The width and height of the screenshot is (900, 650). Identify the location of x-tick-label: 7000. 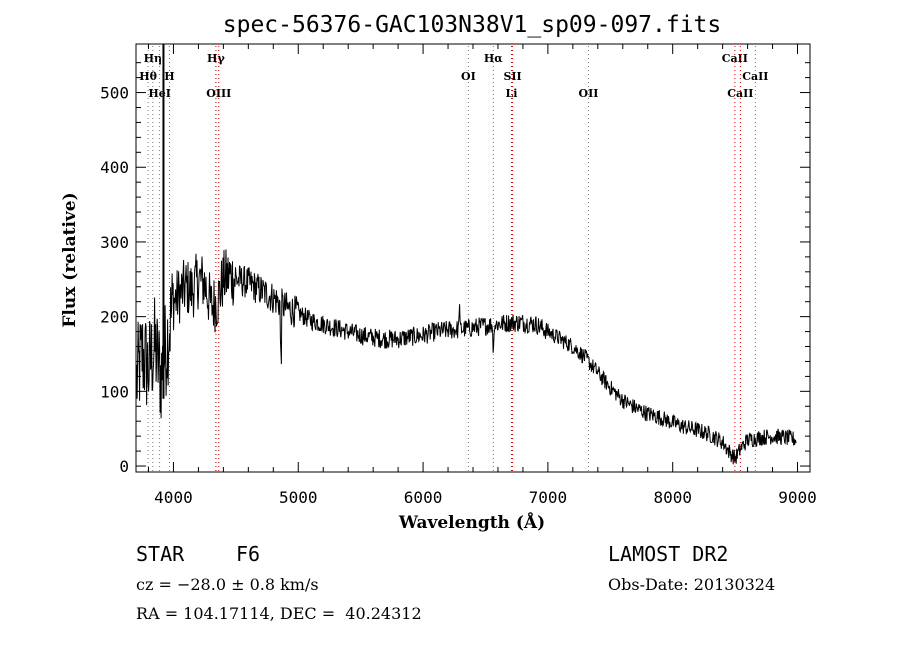
(548, 497).